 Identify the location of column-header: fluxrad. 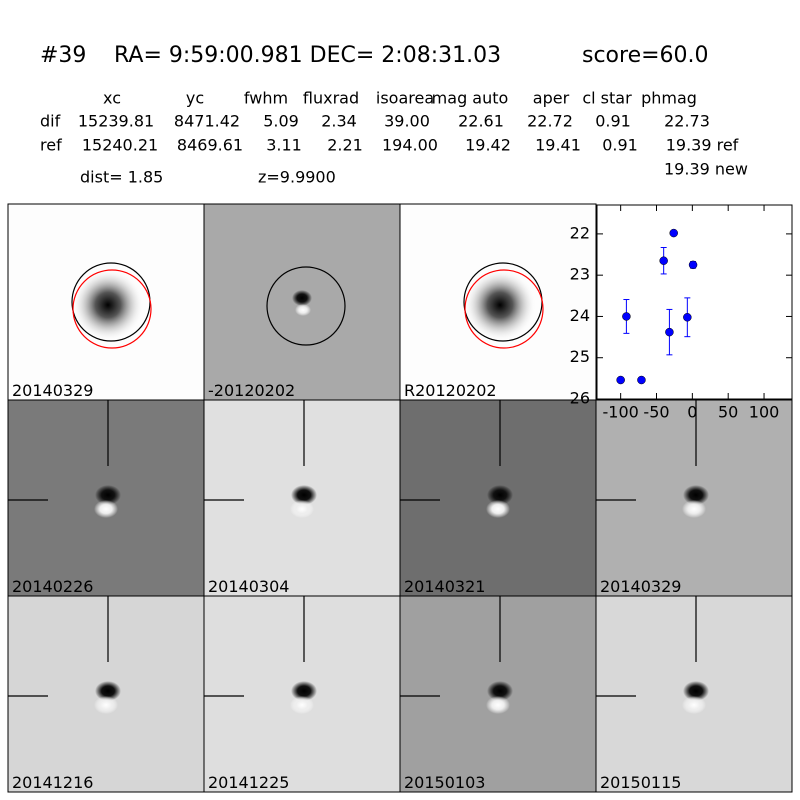
(331, 98).